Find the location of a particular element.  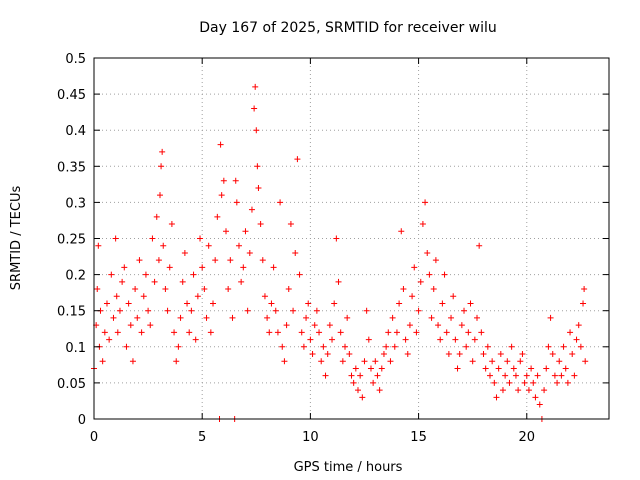

x-tick-label: 0 is located at coordinates (94, 437).